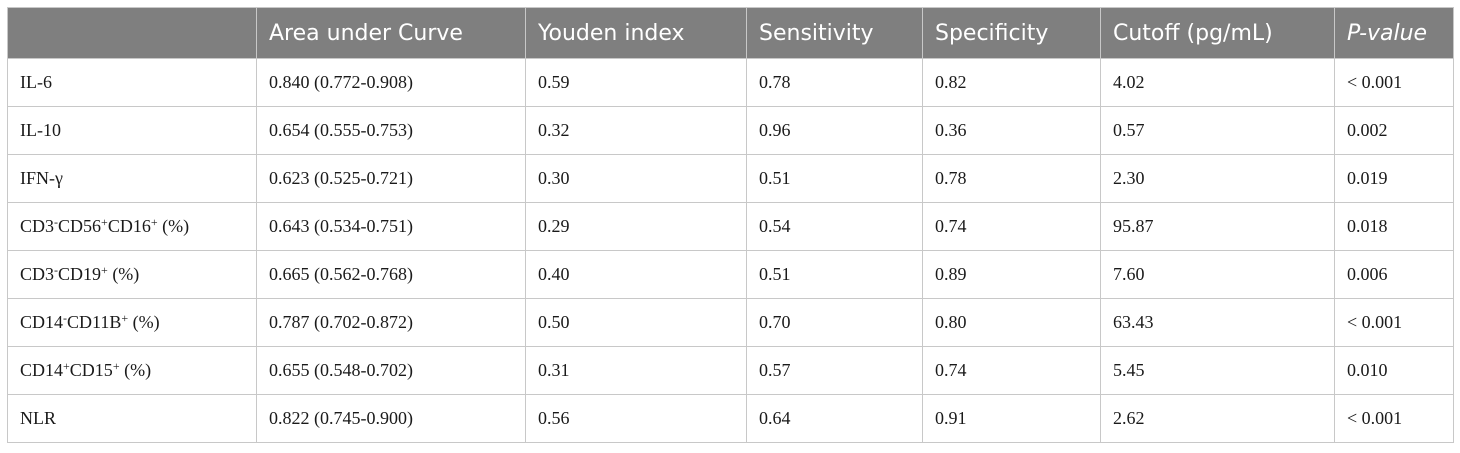  Describe the element at coordinates (1394, 274) in the screenshot. I see `p-value-cell: 0.006` at that location.